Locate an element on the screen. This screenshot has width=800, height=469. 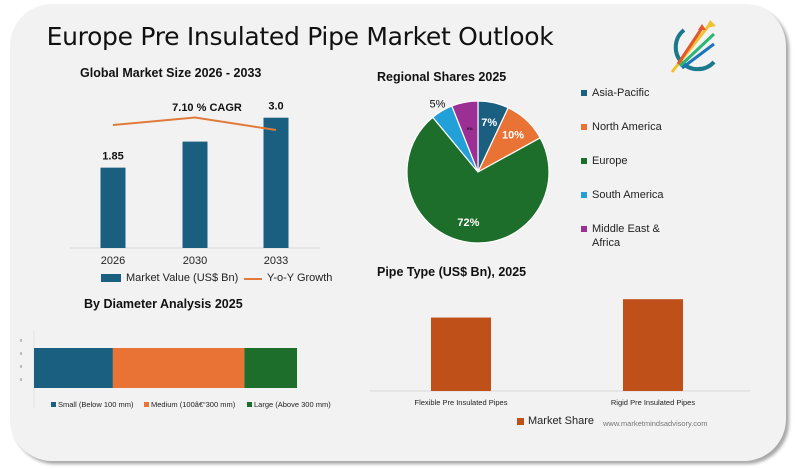
pie-label-north-america: 10% is located at coordinates (513, 136).